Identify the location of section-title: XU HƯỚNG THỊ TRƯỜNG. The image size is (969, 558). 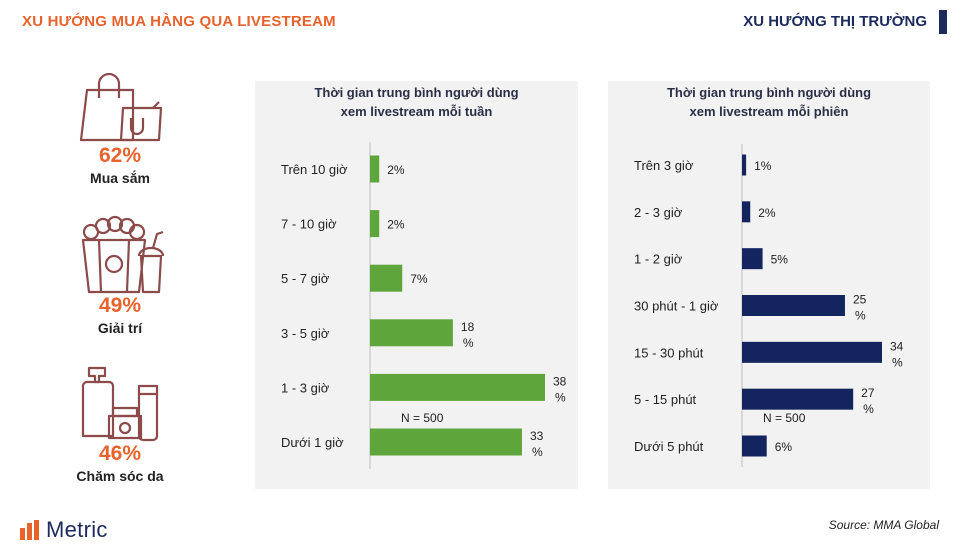
(835, 21).